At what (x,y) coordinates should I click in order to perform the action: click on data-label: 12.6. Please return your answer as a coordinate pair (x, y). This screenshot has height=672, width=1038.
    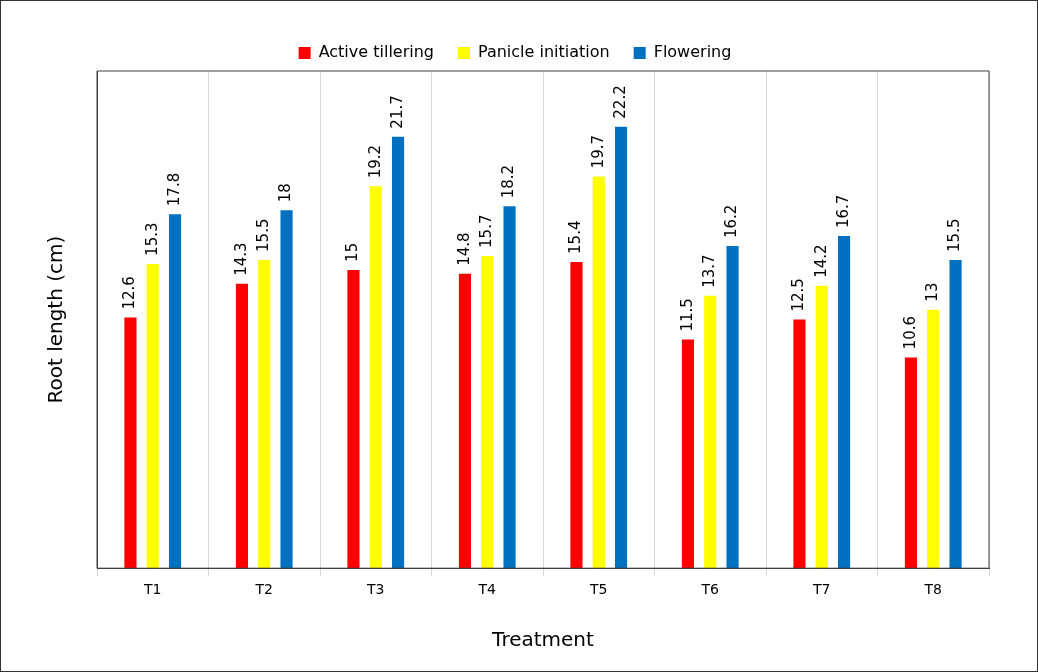
    Looking at the image, I should click on (129, 293).